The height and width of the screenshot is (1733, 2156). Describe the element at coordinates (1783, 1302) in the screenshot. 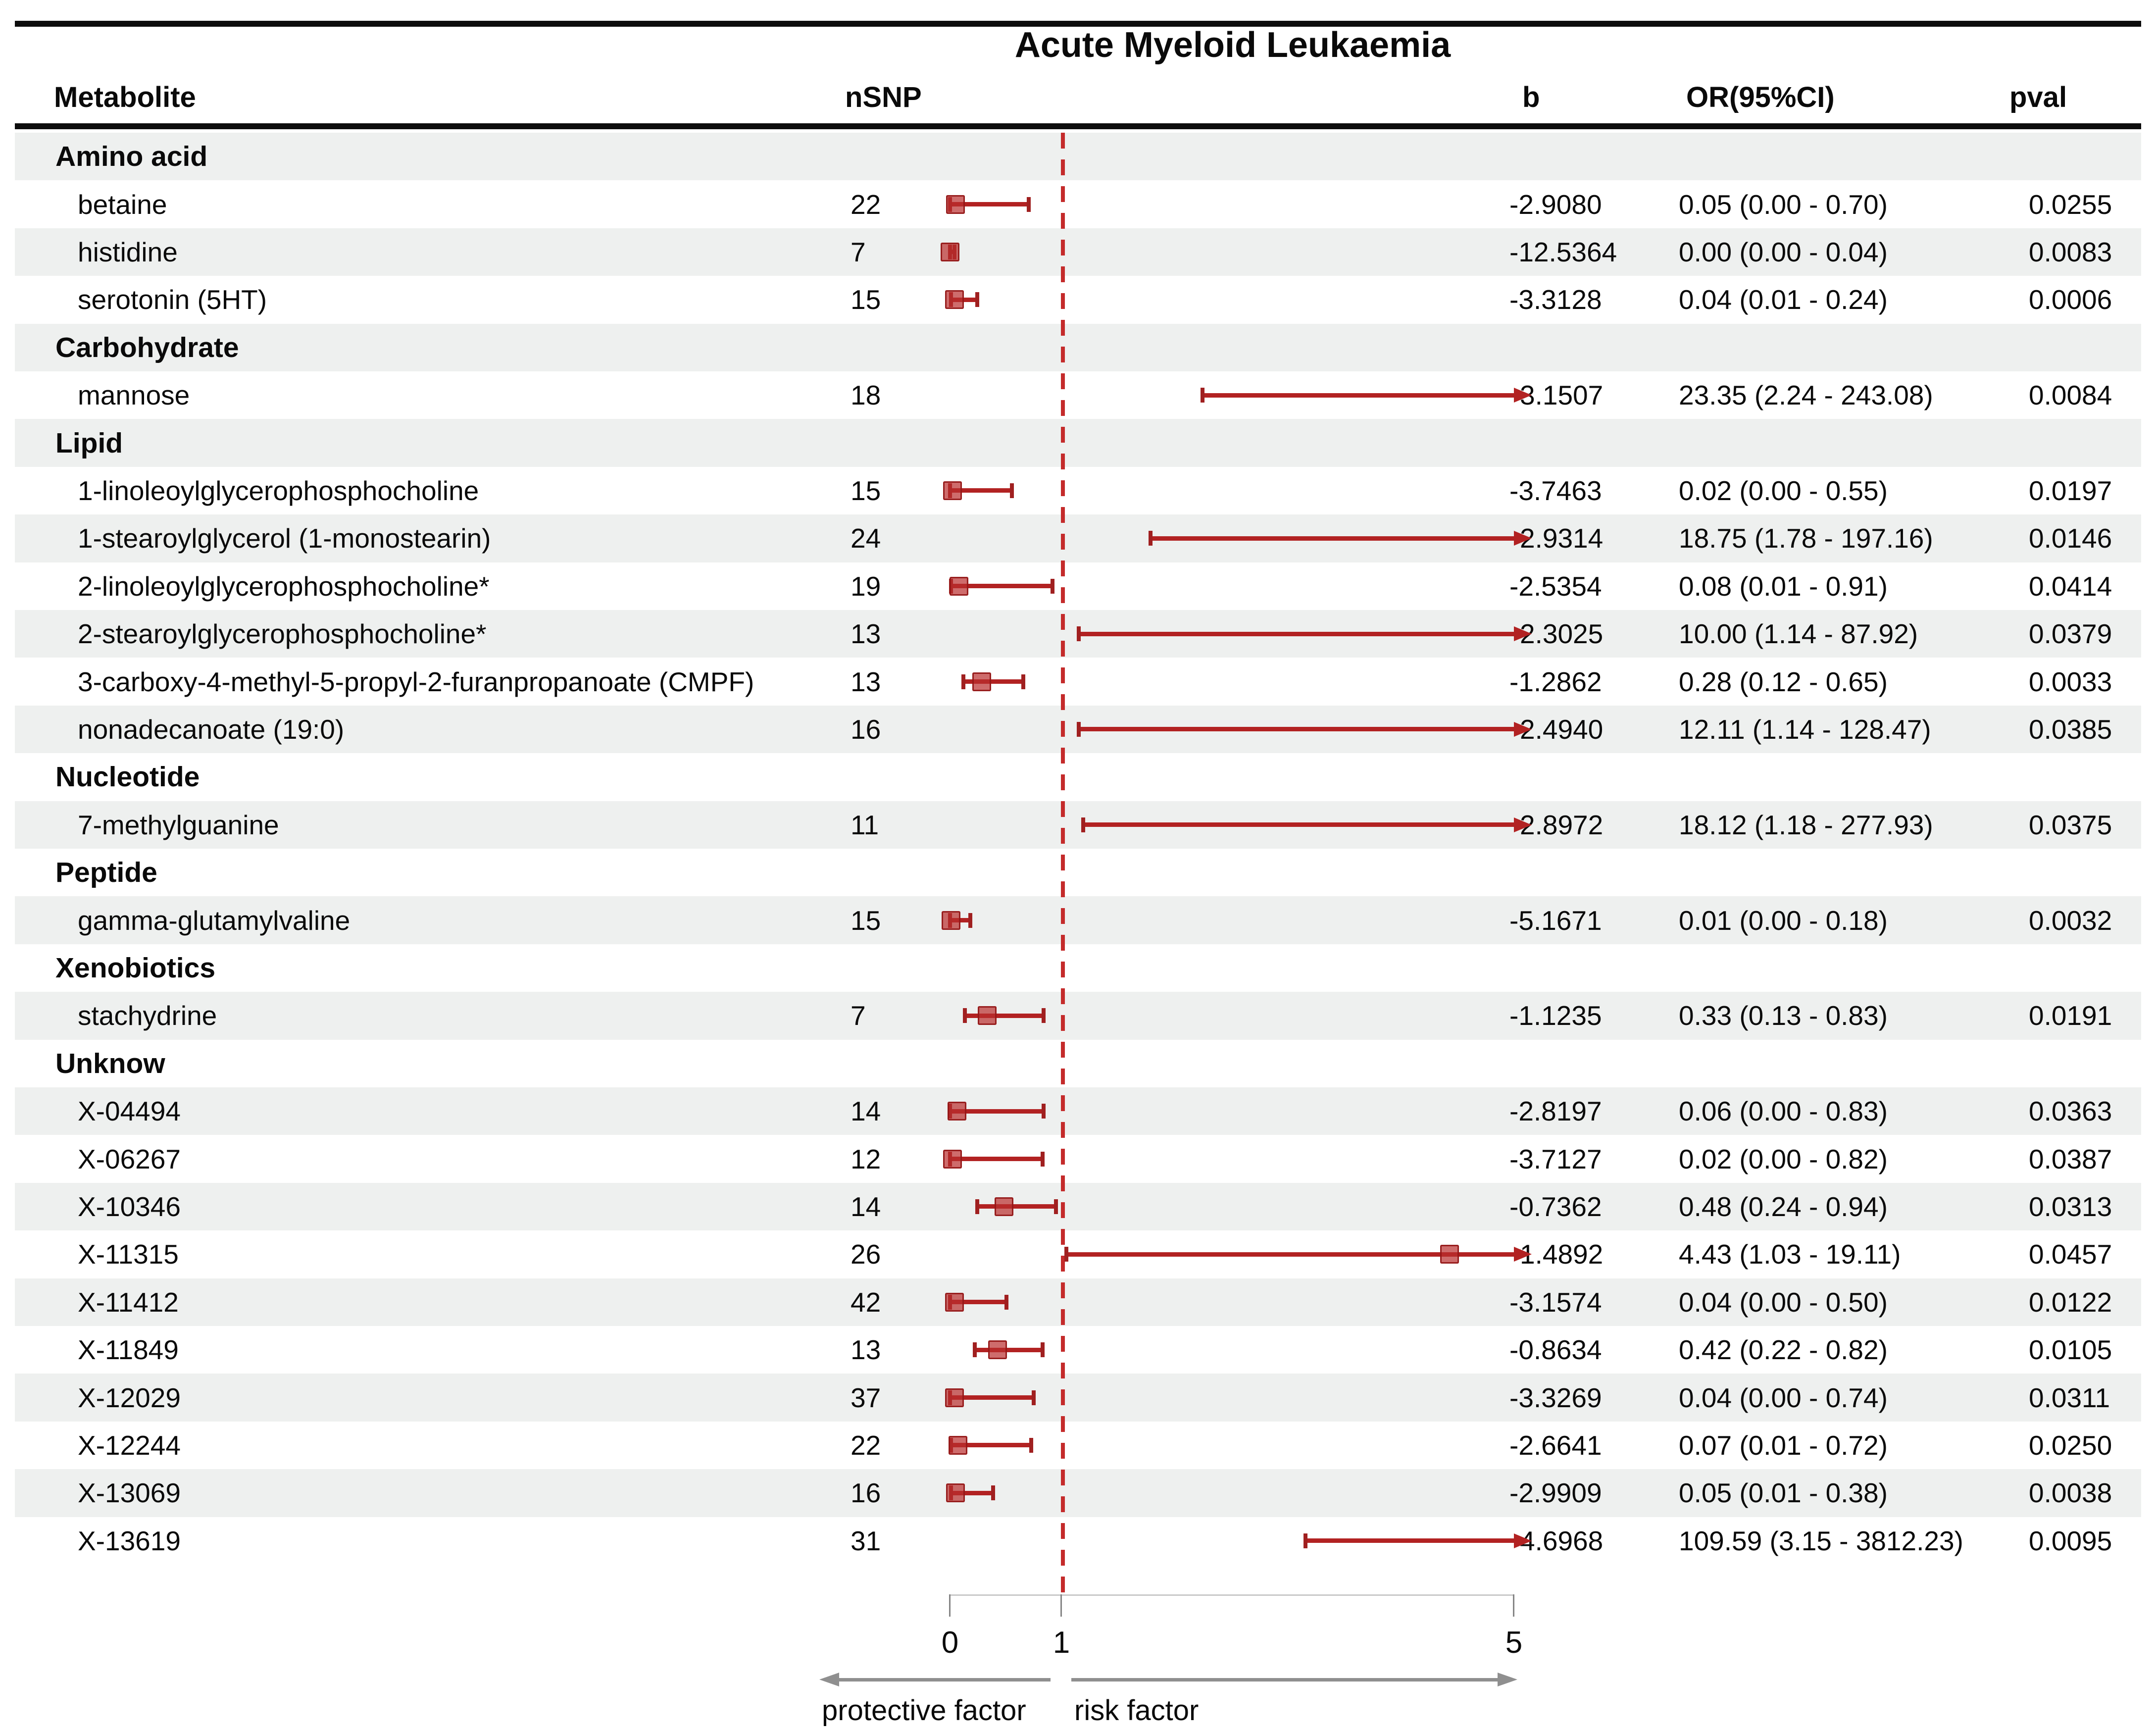

I see `or-ci-value: 0.04 (0.00 - 0.50)` at that location.